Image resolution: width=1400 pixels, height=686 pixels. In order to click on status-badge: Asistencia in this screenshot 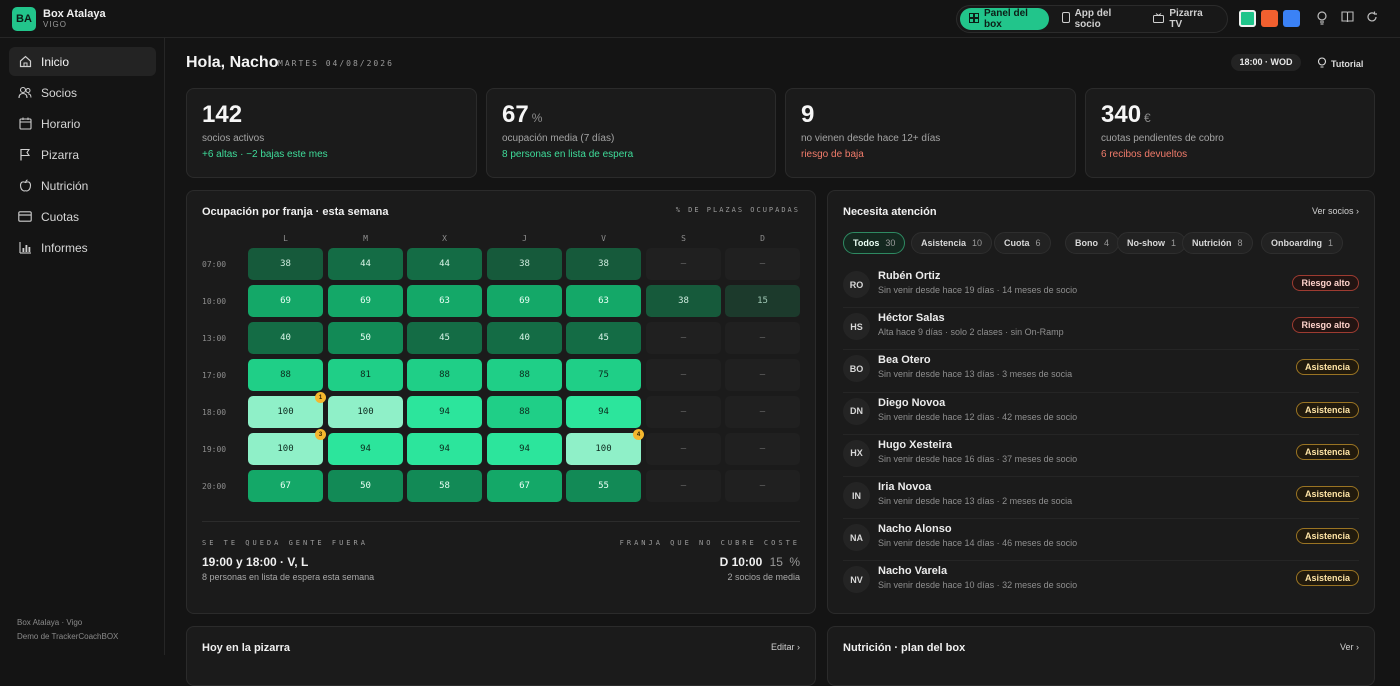, I will do `click(1327, 367)`.